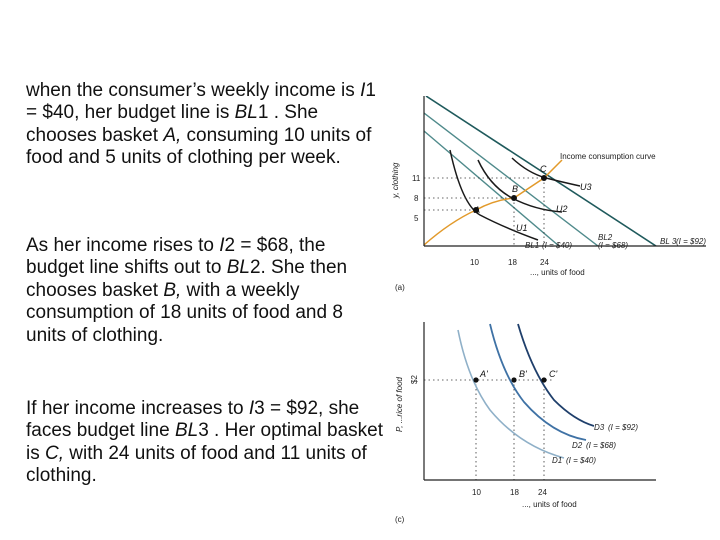 The width and height of the screenshot is (720, 540). What do you see at coordinates (522, 228) in the screenshot?
I see `u1-label: U1` at bounding box center [522, 228].